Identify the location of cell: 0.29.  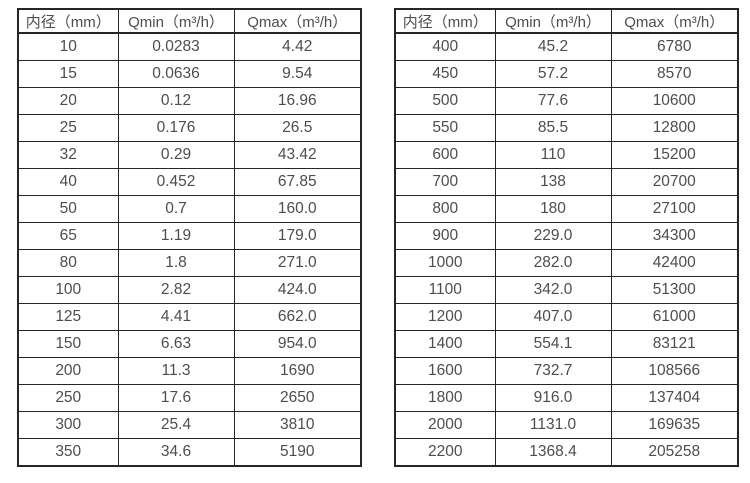
(176, 155).